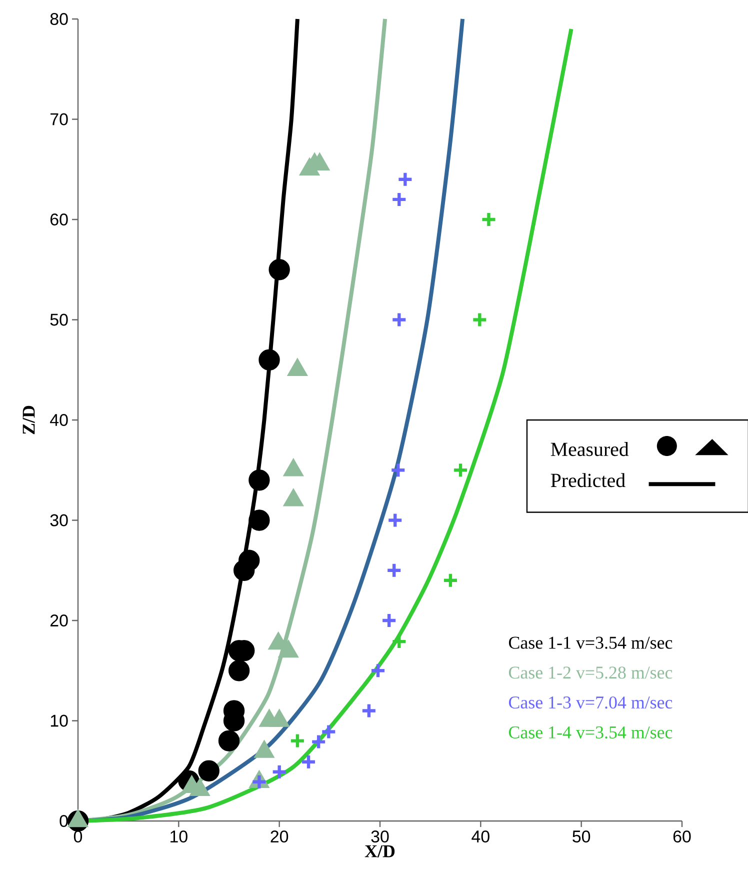 This screenshot has width=748, height=890. Describe the element at coordinates (59, 720) in the screenshot. I see `y-tick-label: 10` at that location.